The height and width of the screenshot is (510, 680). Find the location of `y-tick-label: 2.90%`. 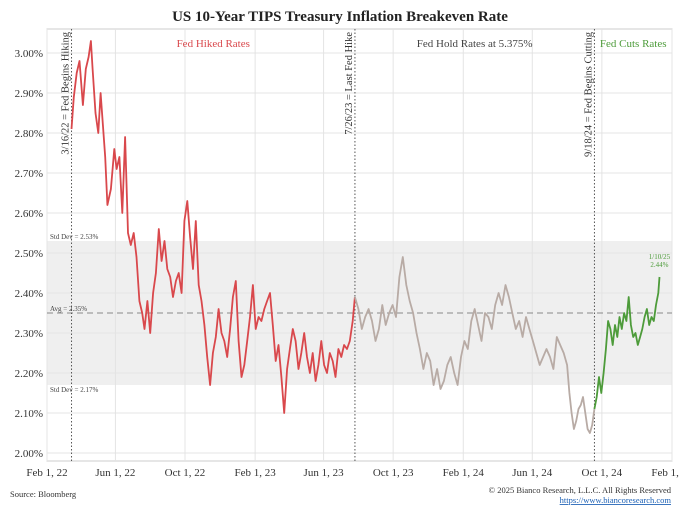

y-tick-label: 2.90% is located at coordinates (29, 94).